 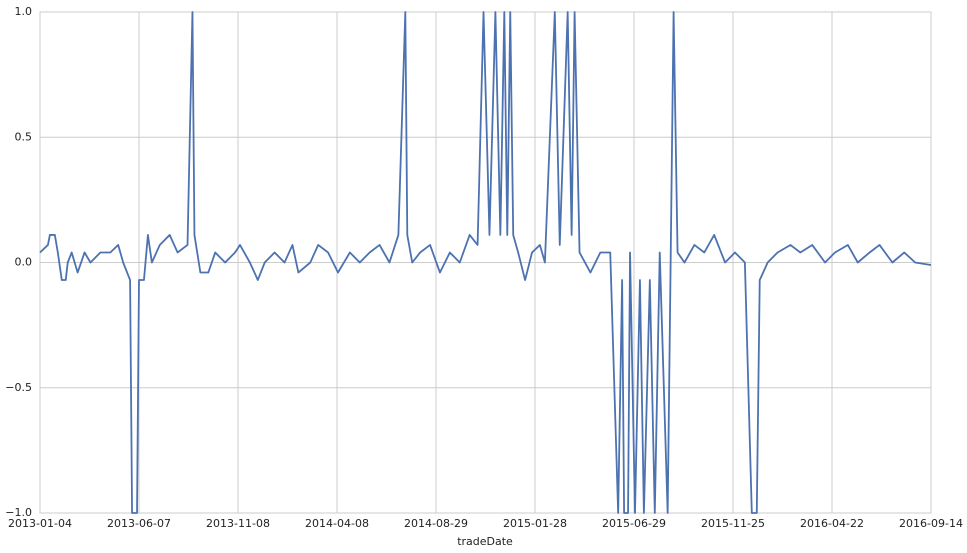 I want to click on x-tick-label: 2016-04-22, so click(x=832, y=523).